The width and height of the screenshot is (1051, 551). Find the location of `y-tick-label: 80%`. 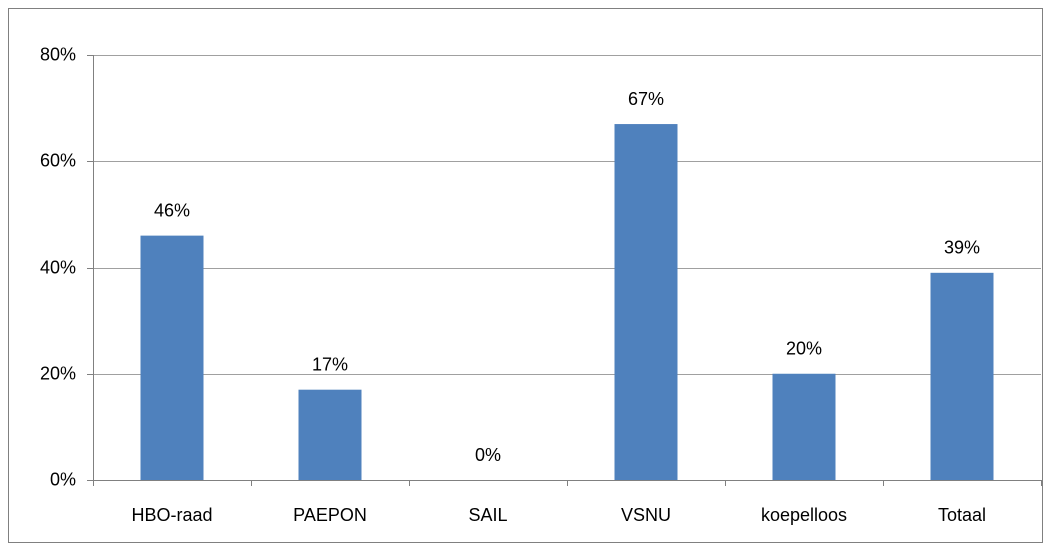

y-tick-label: 80% is located at coordinates (58, 54).